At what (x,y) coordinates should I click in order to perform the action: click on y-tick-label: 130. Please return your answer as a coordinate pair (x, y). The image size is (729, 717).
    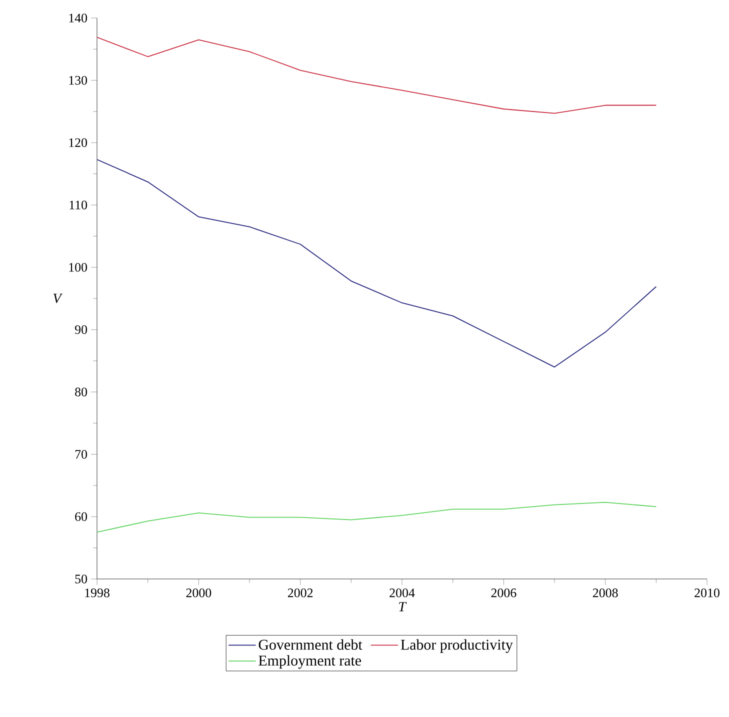
    Looking at the image, I should click on (78, 80).